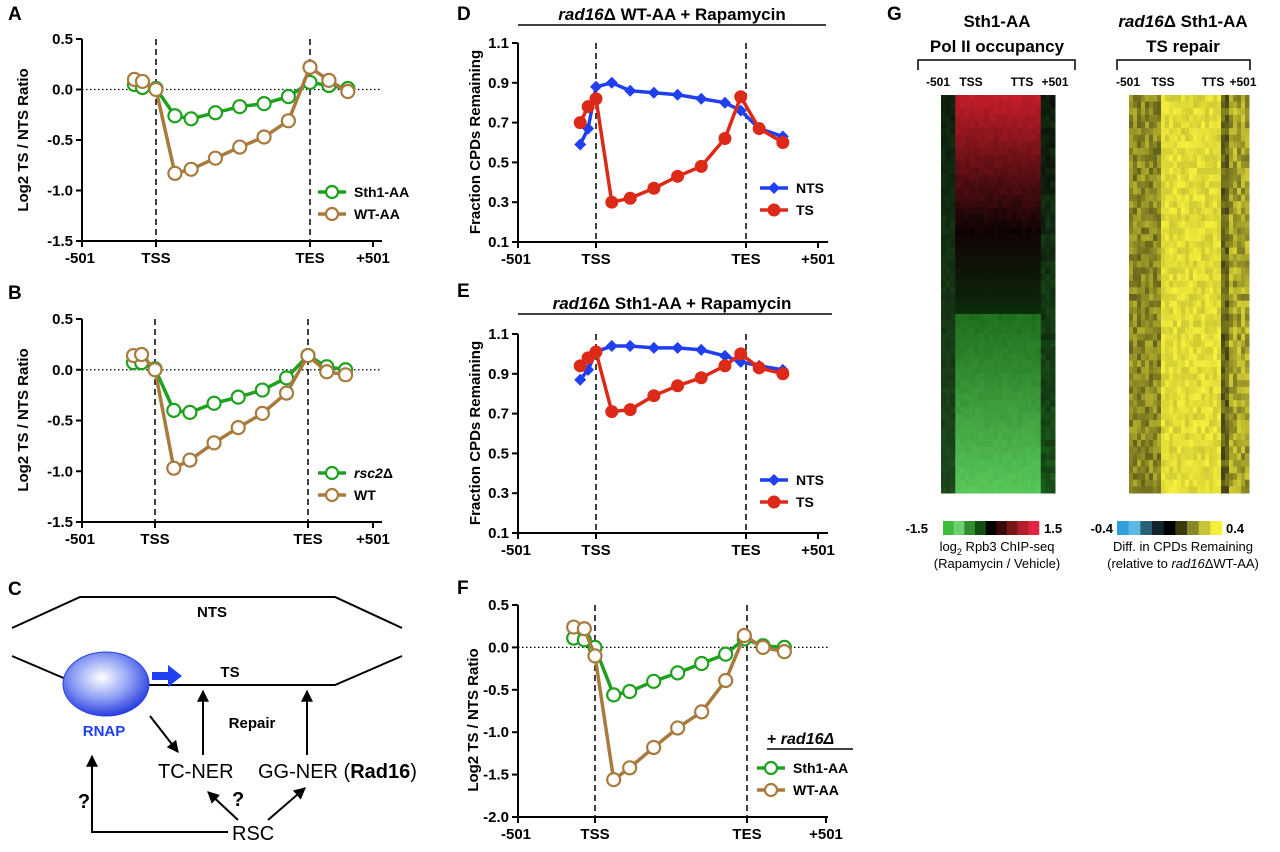  What do you see at coordinates (595, 259) in the screenshot?
I see `x-tick-label-d: TSS` at bounding box center [595, 259].